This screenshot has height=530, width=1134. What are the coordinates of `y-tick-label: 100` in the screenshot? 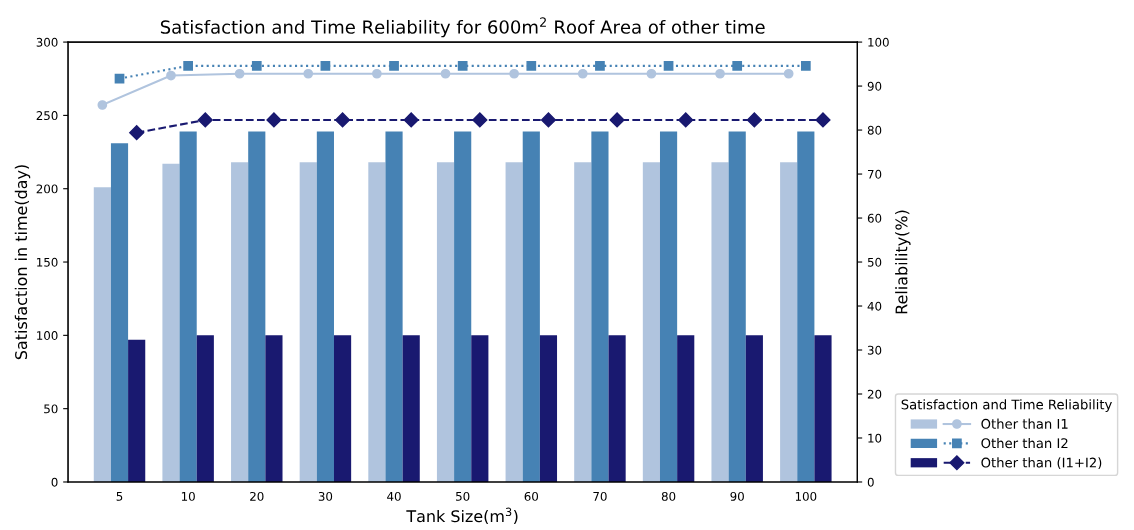 It's located at (47, 335).